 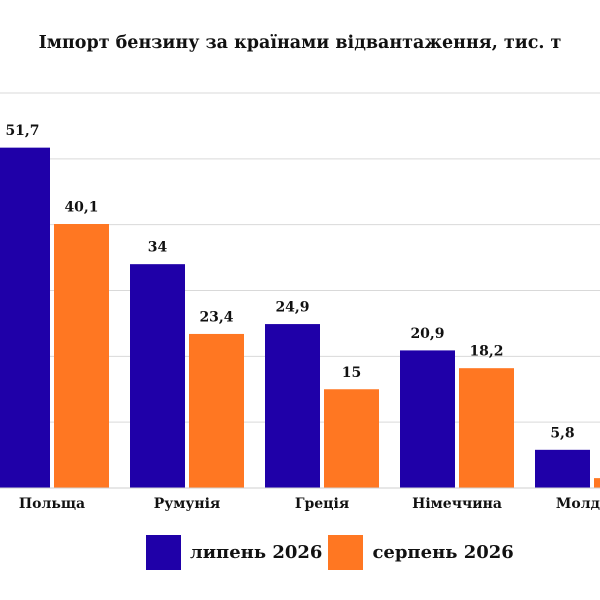 What do you see at coordinates (457, 504) in the screenshot?
I see `x-tick-label: Німеччина` at bounding box center [457, 504].